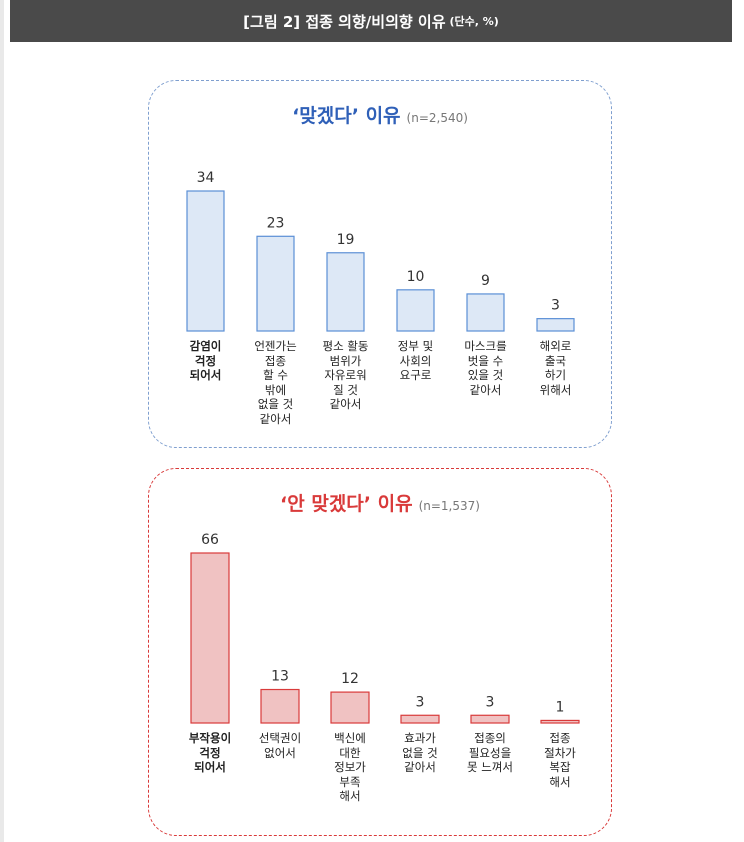  Describe the element at coordinates (350, 679) in the screenshot. I see `data-label-3: 12` at that location.